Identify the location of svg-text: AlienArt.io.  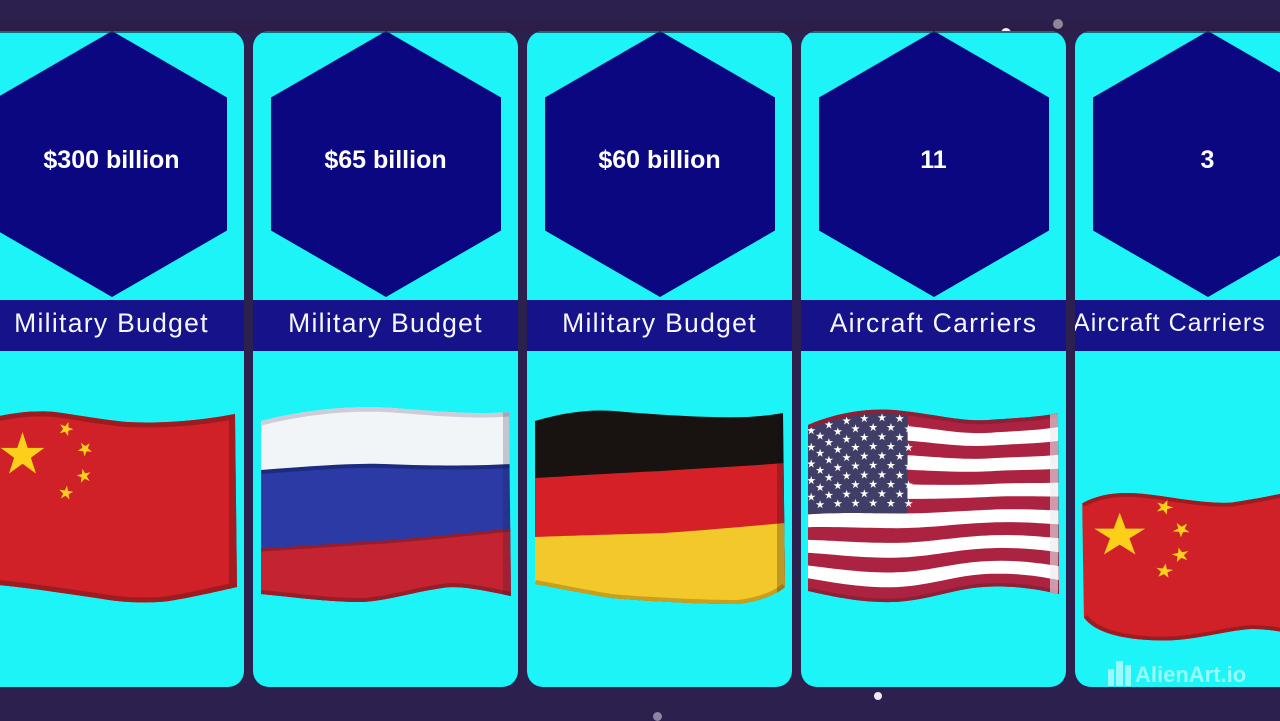
(1190, 674).